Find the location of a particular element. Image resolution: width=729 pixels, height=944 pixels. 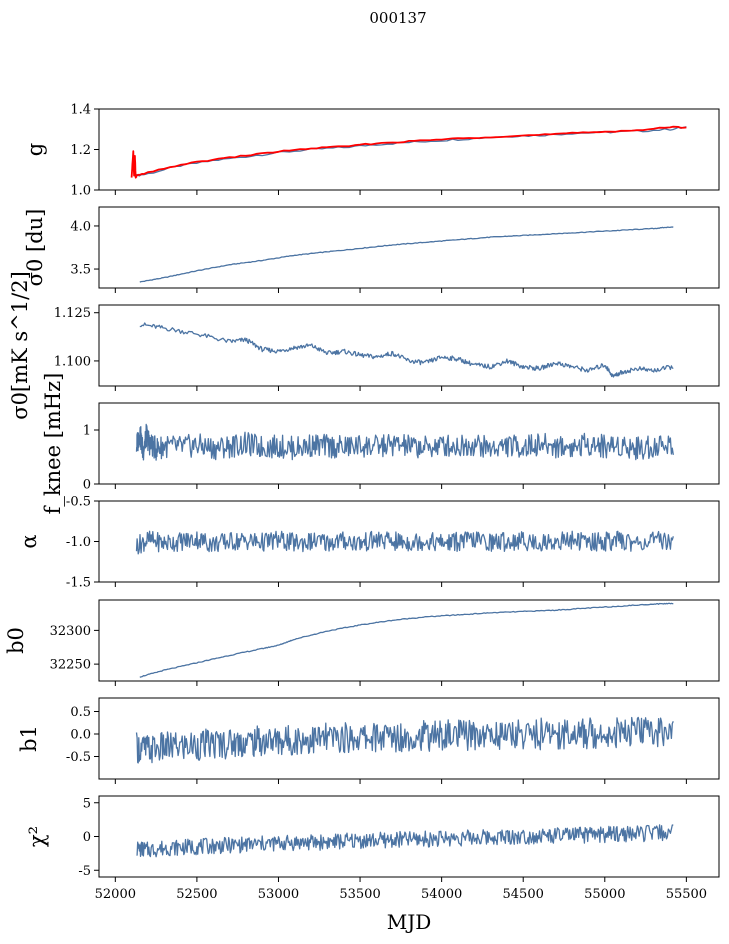

panel-6: 32250 32300 b0 is located at coordinates (362, 642).